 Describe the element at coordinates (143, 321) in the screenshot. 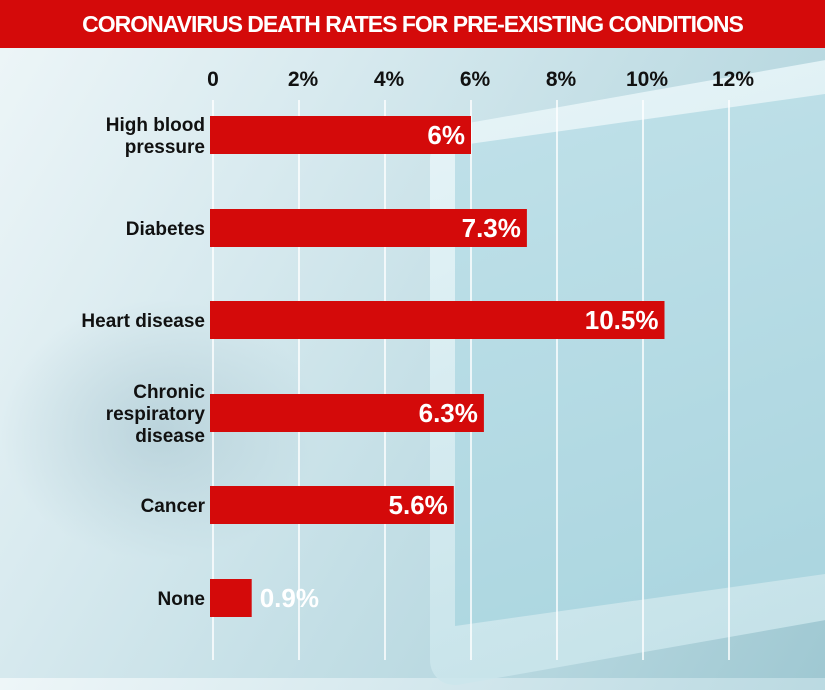

I see `category-label: Heart disease` at that location.